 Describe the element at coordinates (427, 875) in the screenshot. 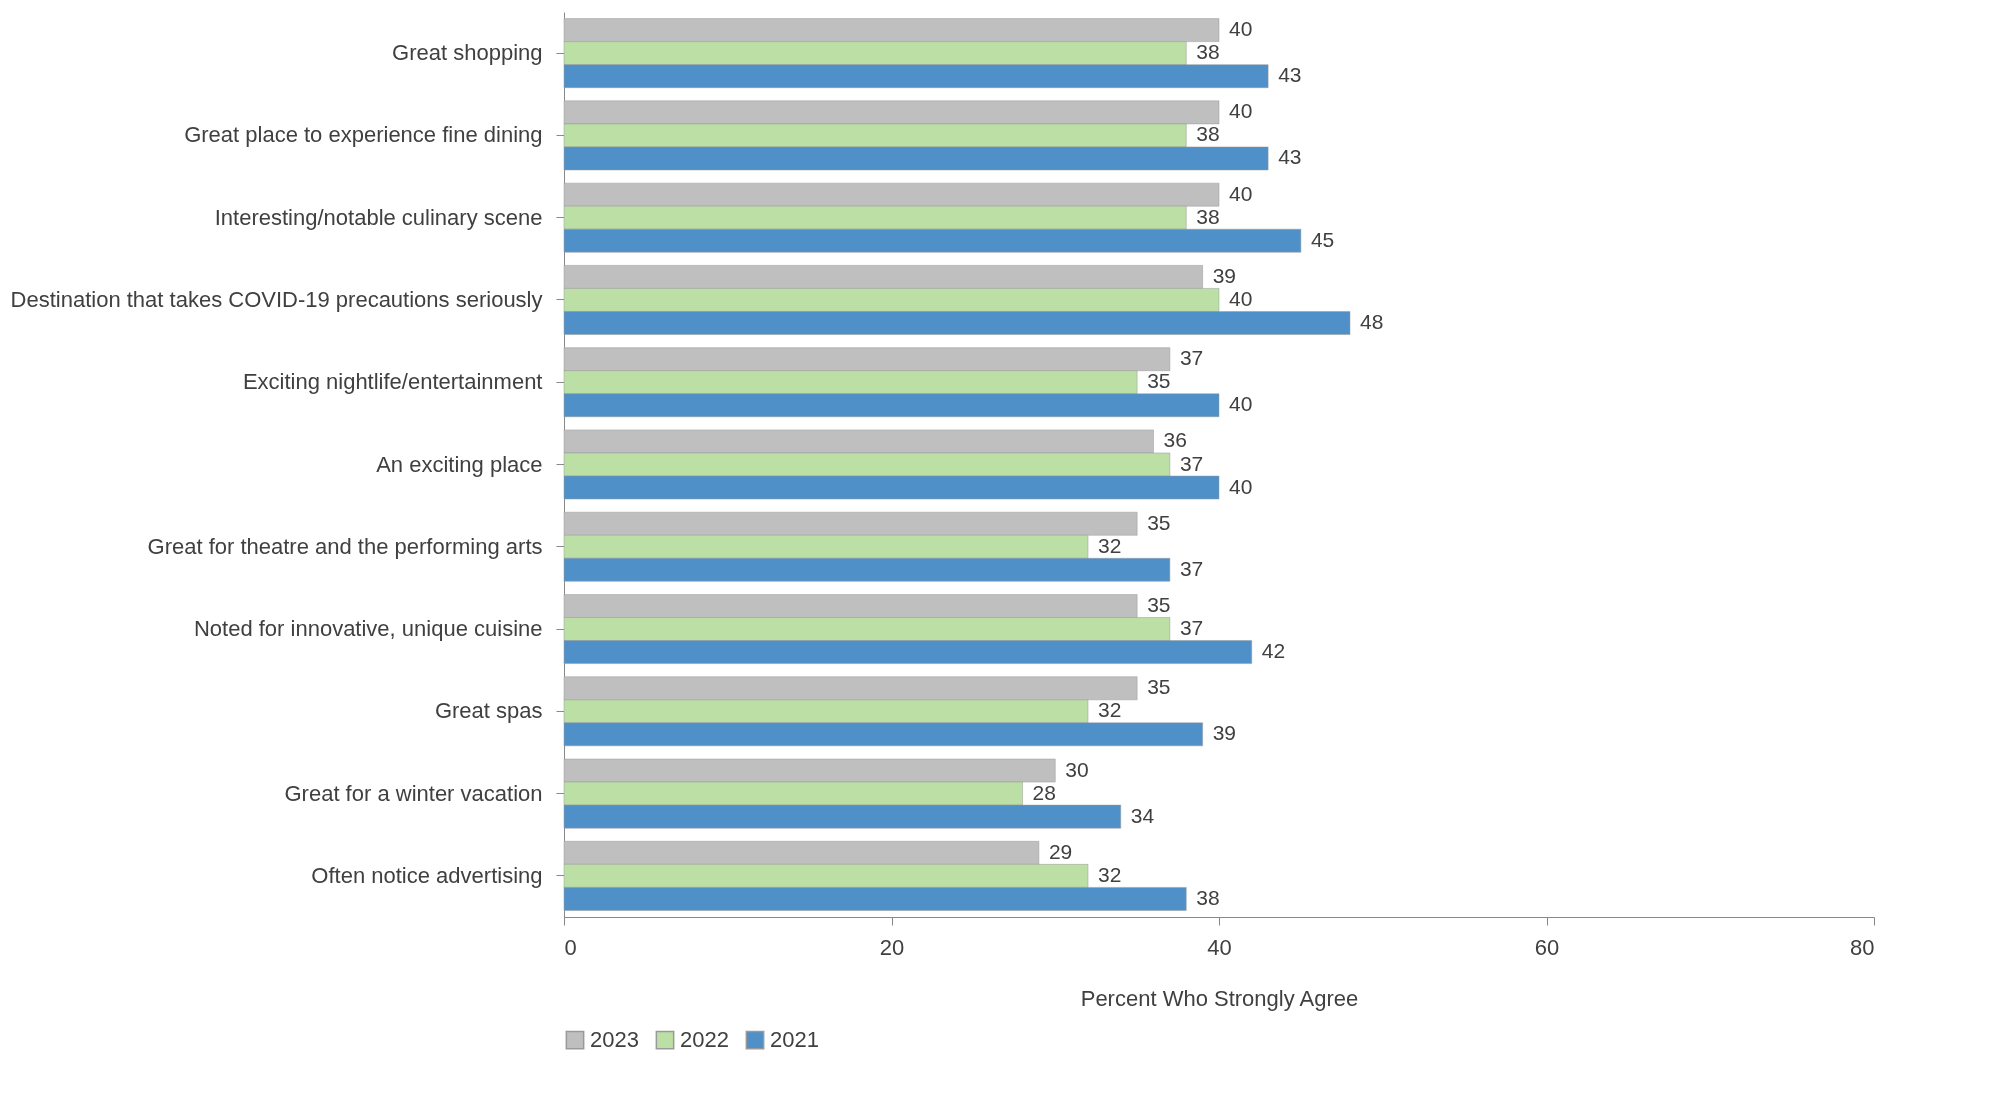

I see `y-tick-label: Often notice advertising` at that location.